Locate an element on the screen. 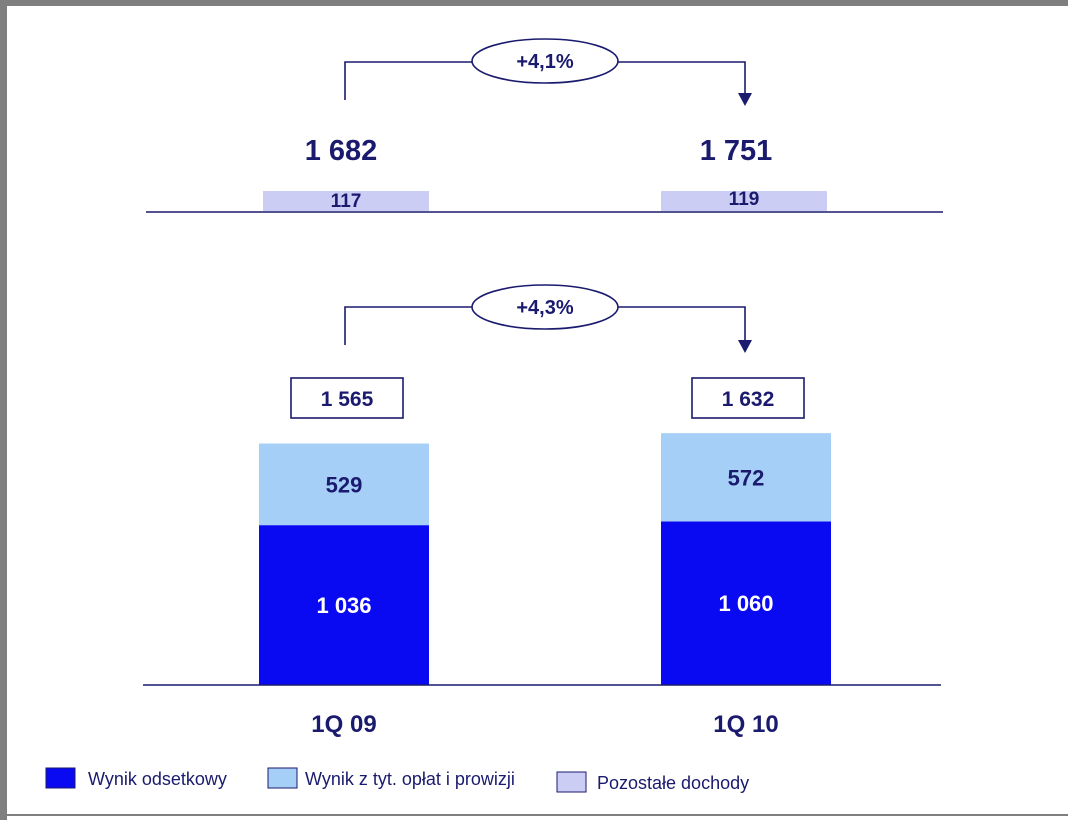  bar-fees-1q09 is located at coordinates (344, 484).